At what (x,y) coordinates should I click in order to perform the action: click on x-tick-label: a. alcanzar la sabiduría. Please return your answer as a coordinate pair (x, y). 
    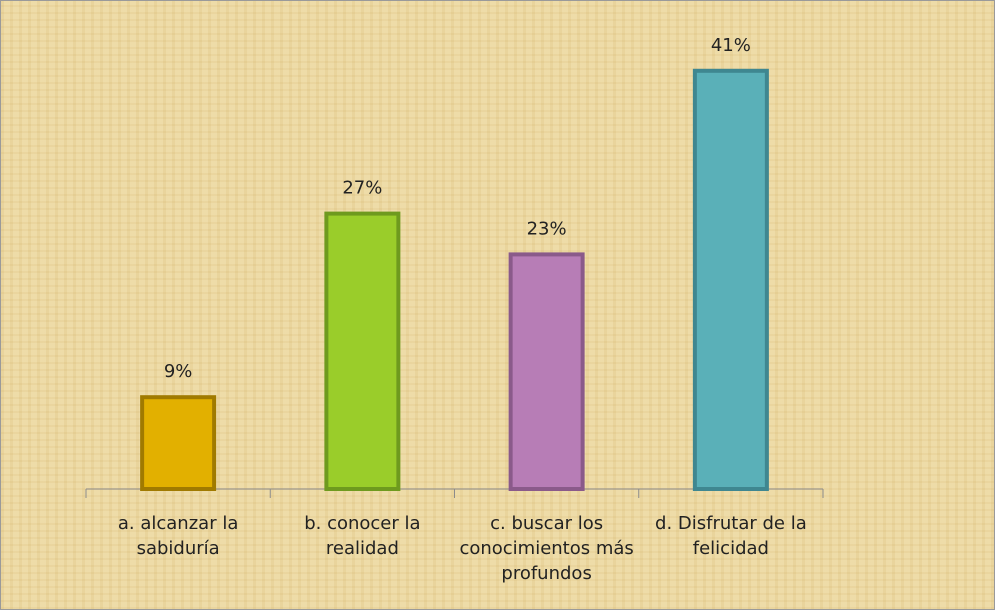
    Looking at the image, I should click on (178, 536).